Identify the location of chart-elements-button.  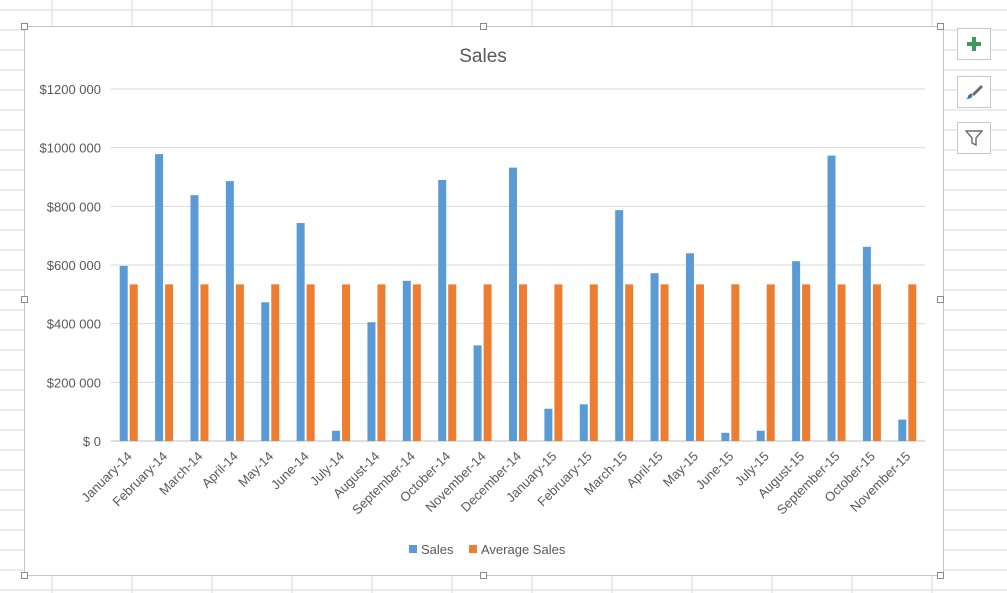
(974, 44).